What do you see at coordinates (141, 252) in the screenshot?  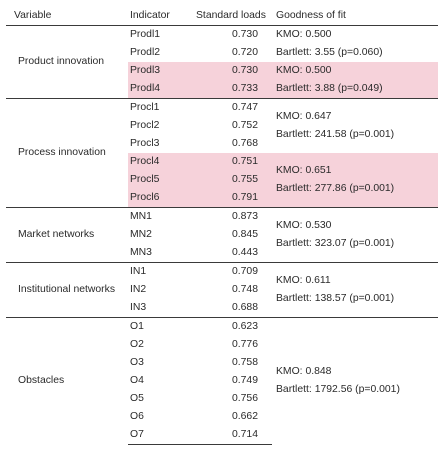 I see `indicator-cell: MN3` at bounding box center [141, 252].